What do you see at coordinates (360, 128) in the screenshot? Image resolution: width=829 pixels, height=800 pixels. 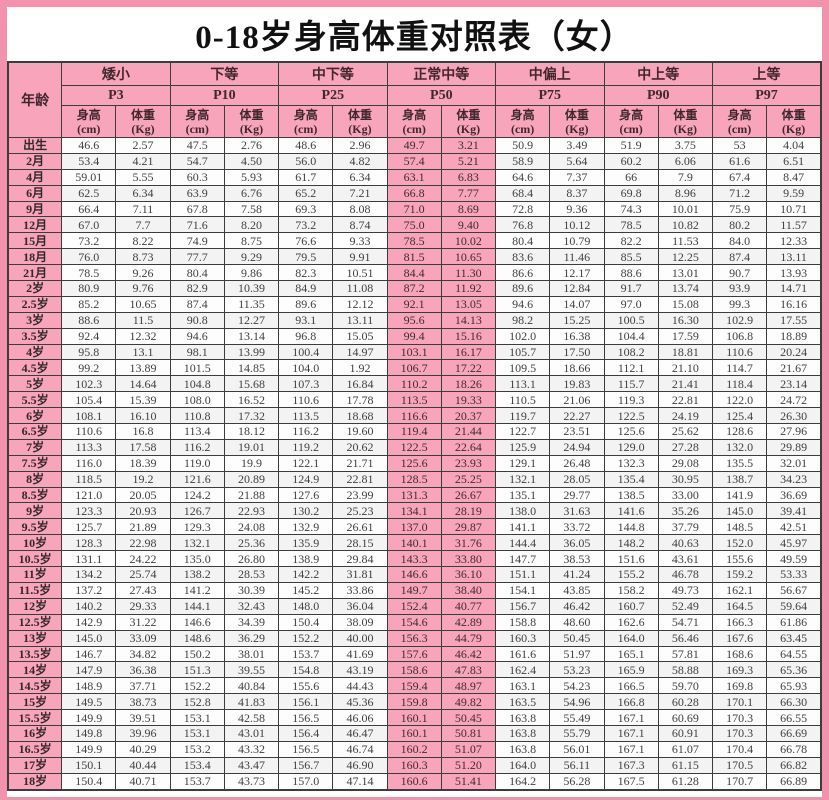 I see `weight-header-line2: (Kg)` at bounding box center [360, 128].